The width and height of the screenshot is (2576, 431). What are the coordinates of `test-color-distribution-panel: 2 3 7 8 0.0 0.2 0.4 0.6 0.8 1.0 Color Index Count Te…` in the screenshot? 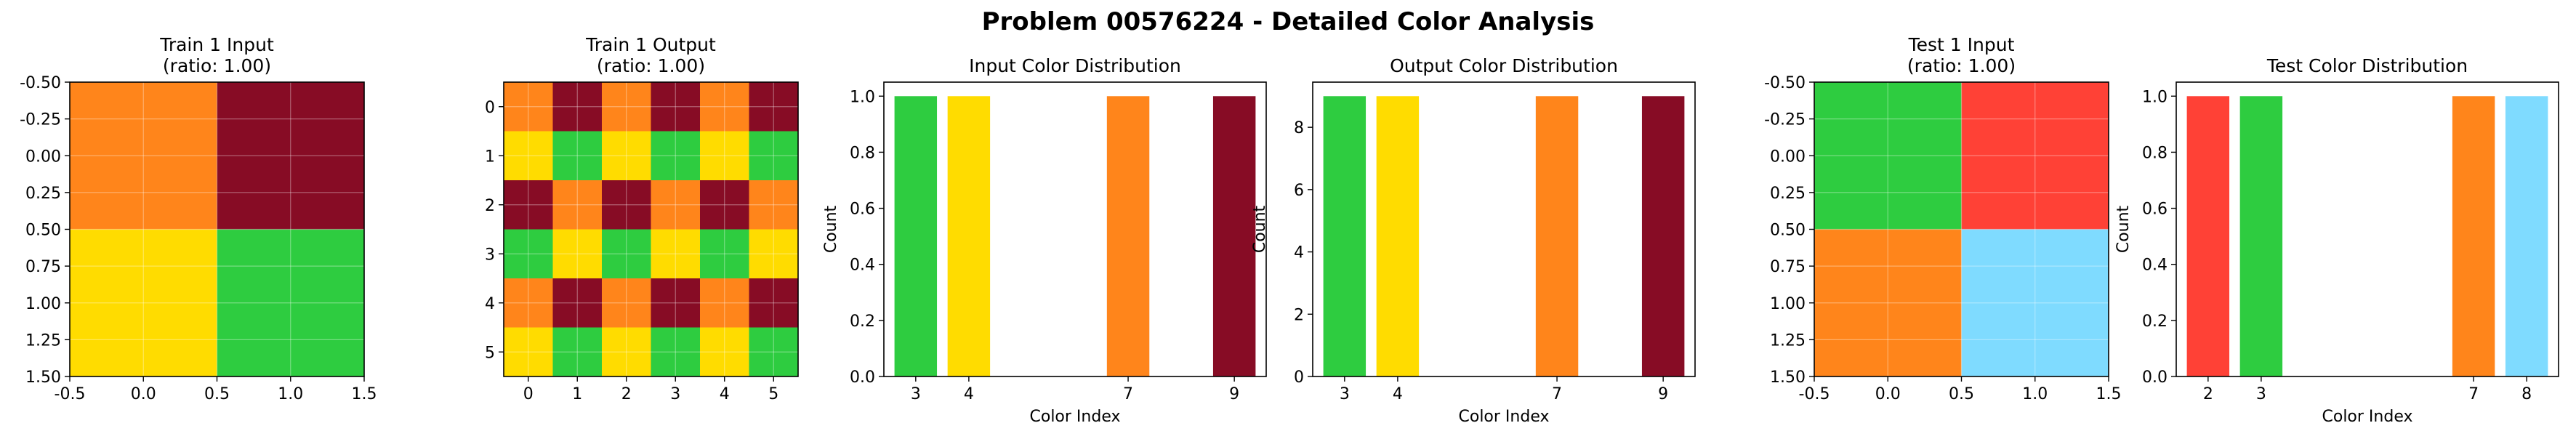 It's located at (2336, 240).